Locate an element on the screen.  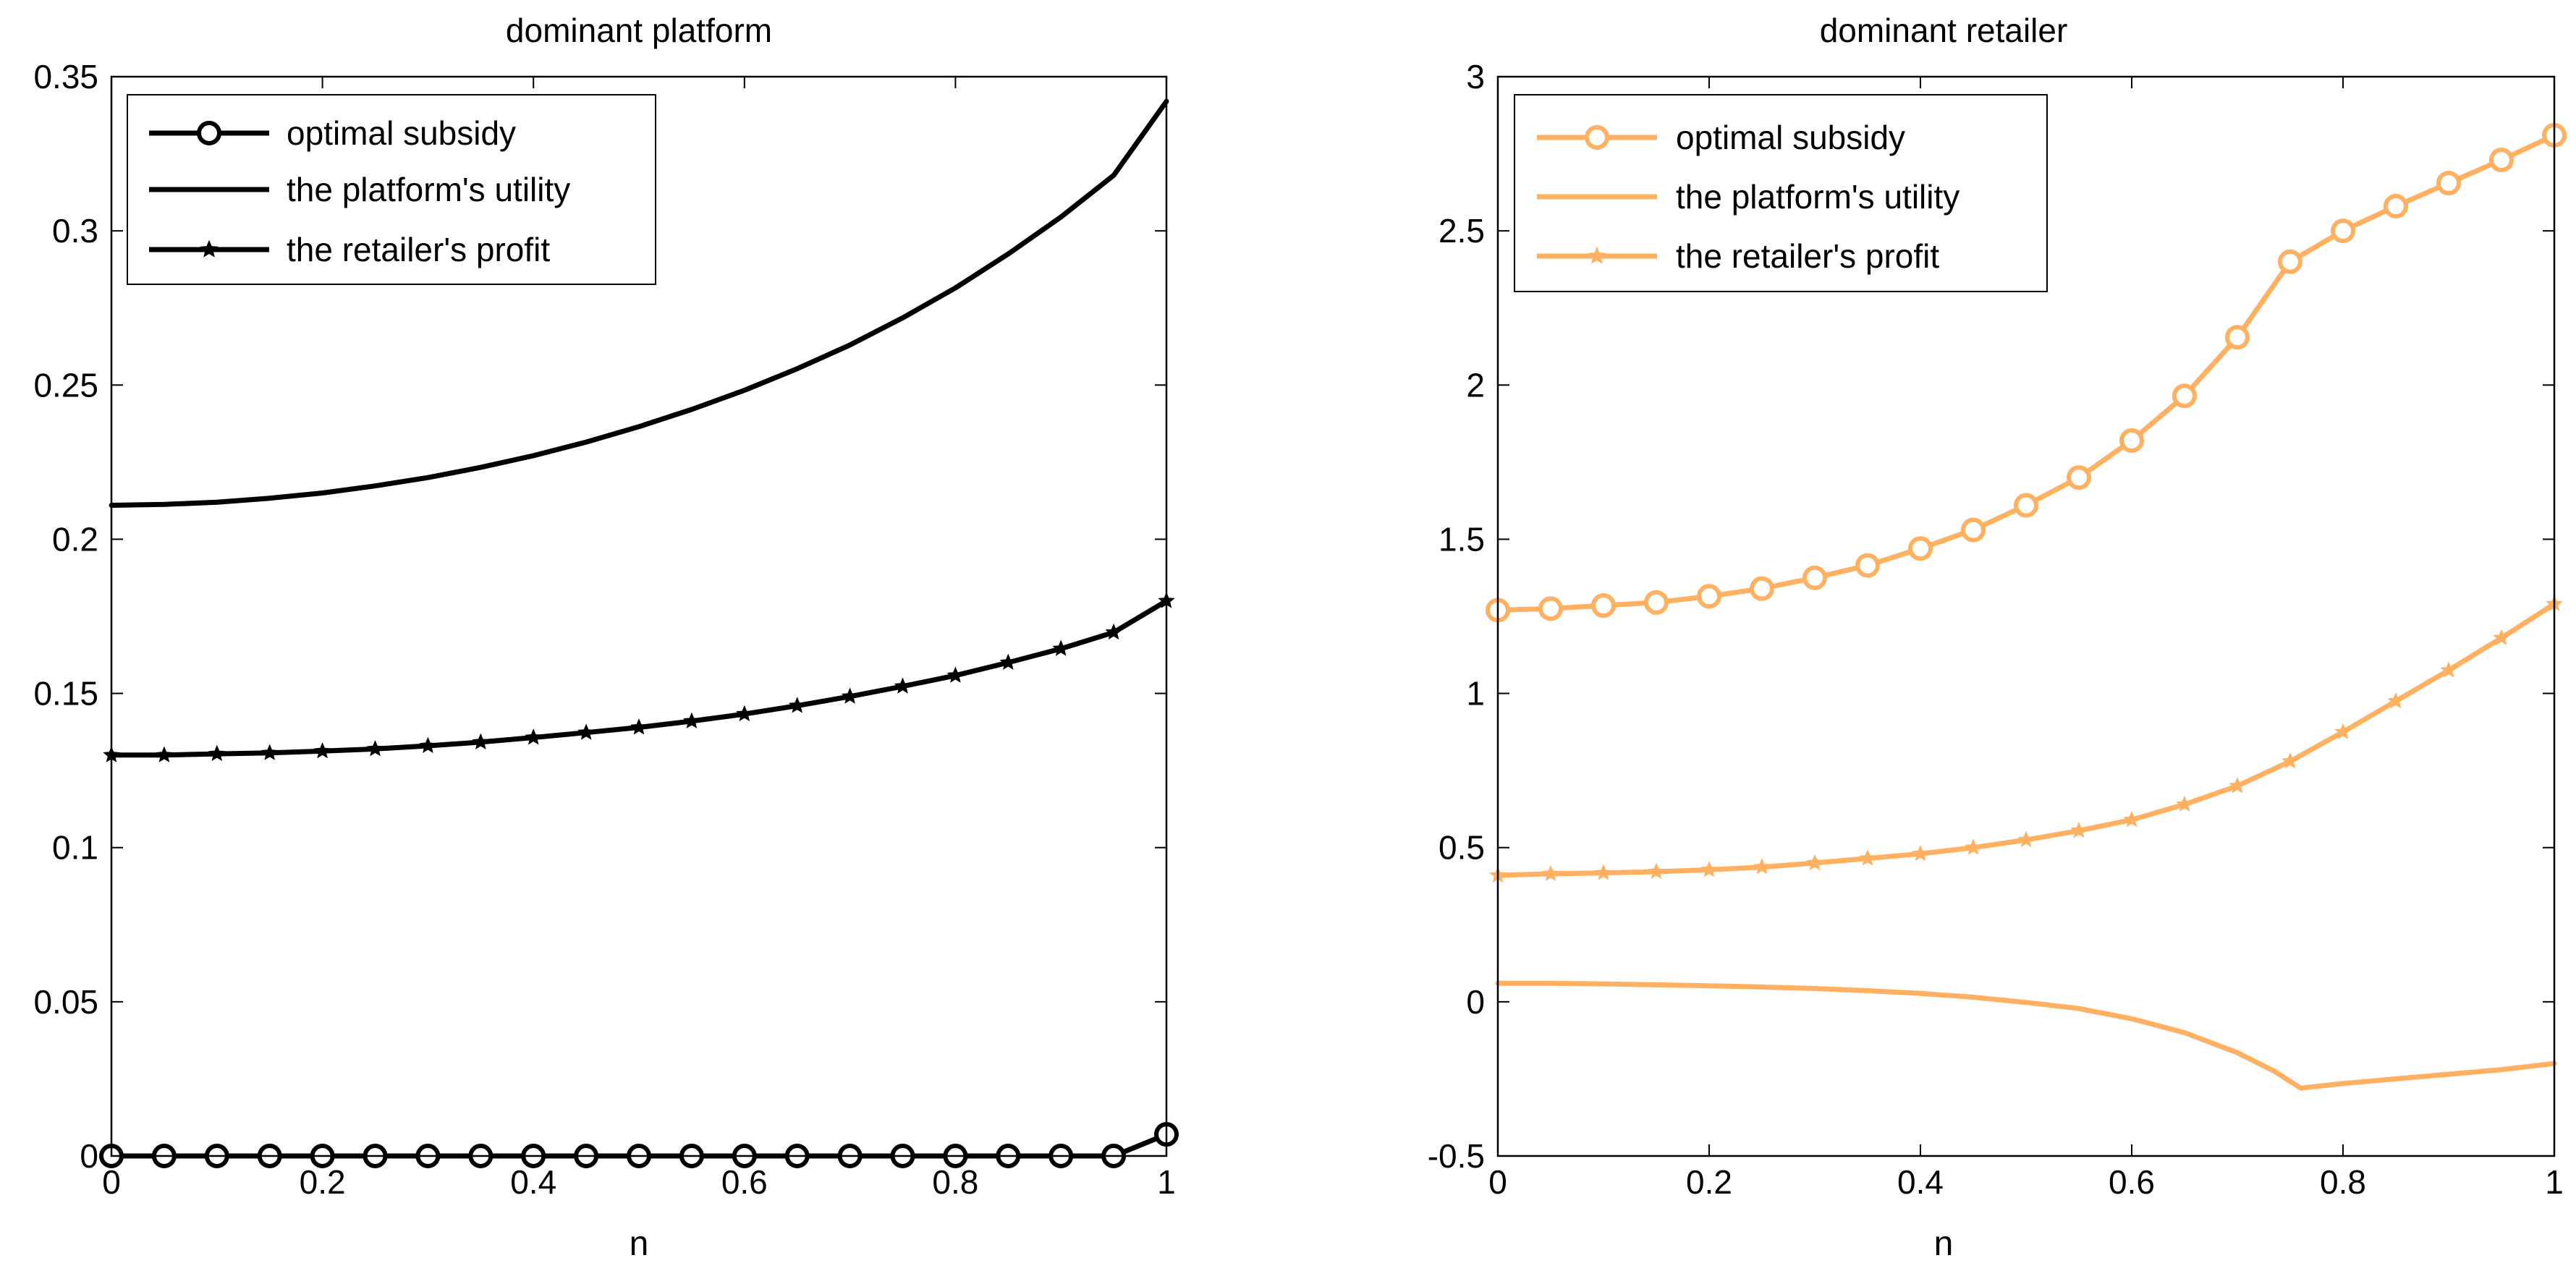
y-tick-label: 0.25 is located at coordinates (65, 385).